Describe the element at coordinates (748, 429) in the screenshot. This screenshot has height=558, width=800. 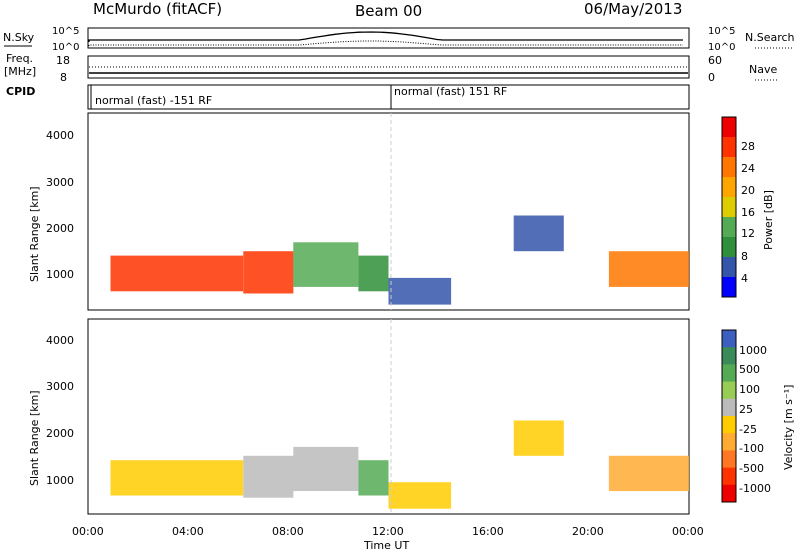
I see `vel-cb-tick-neg25: -25` at that location.